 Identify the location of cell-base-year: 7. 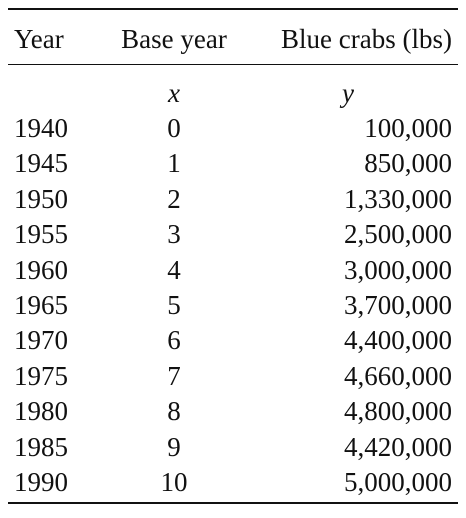
(174, 376).